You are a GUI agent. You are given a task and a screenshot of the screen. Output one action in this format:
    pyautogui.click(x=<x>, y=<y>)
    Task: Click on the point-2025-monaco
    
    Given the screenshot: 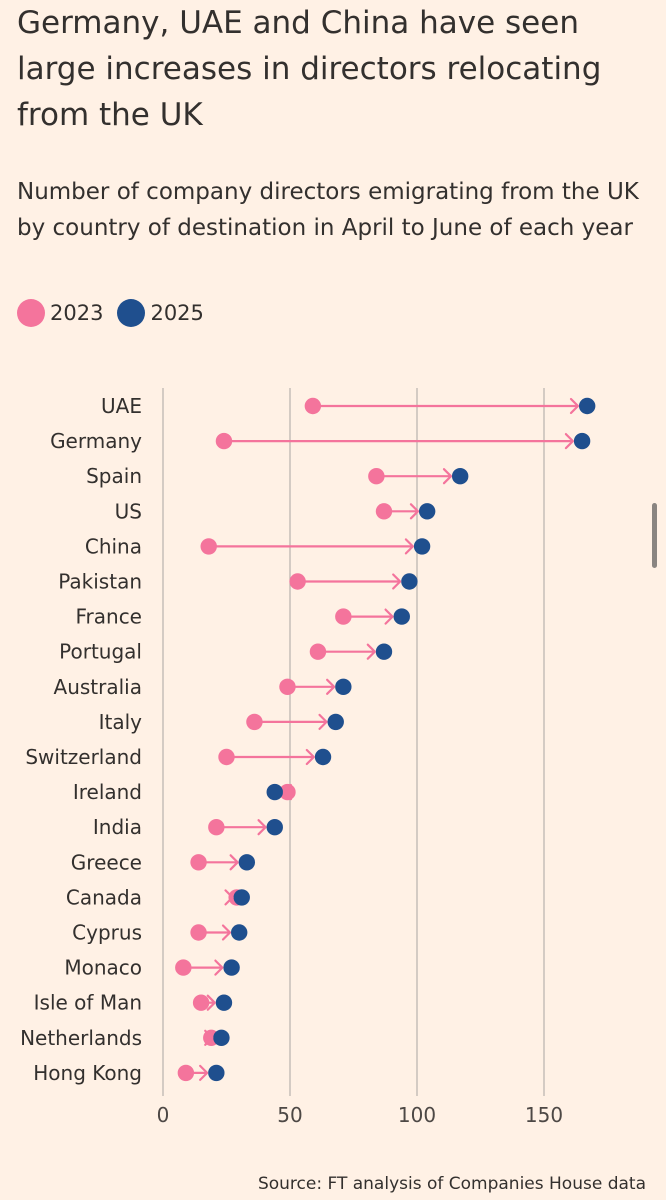 What is the action you would take?
    pyautogui.click(x=231, y=967)
    